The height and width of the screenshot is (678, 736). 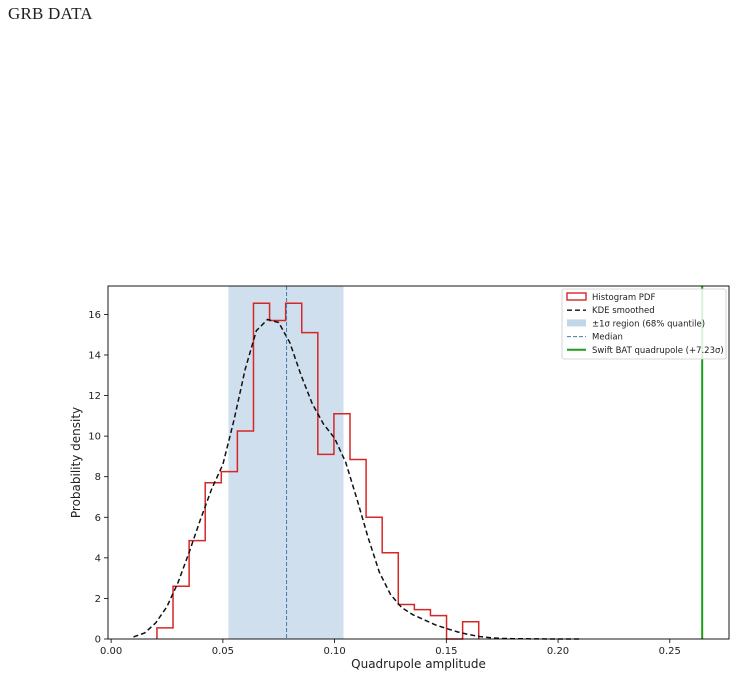 What do you see at coordinates (658, 351) in the screenshot?
I see `legend-label-swift: Swift BAT quadrupole (+7.23σ)` at bounding box center [658, 351].